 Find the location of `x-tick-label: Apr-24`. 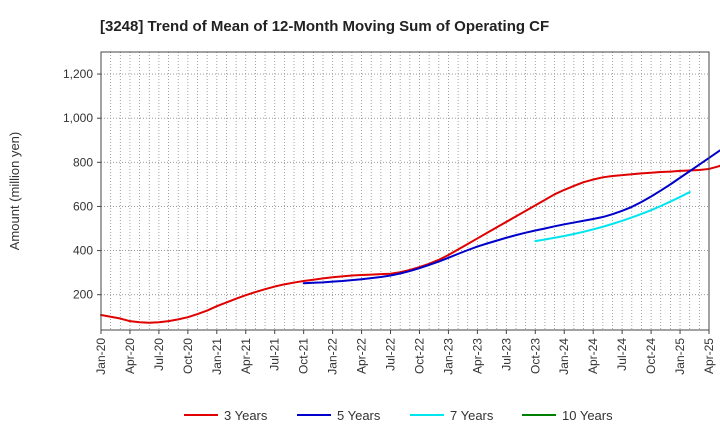

x-tick-label: Apr-24 is located at coordinates (593, 356).